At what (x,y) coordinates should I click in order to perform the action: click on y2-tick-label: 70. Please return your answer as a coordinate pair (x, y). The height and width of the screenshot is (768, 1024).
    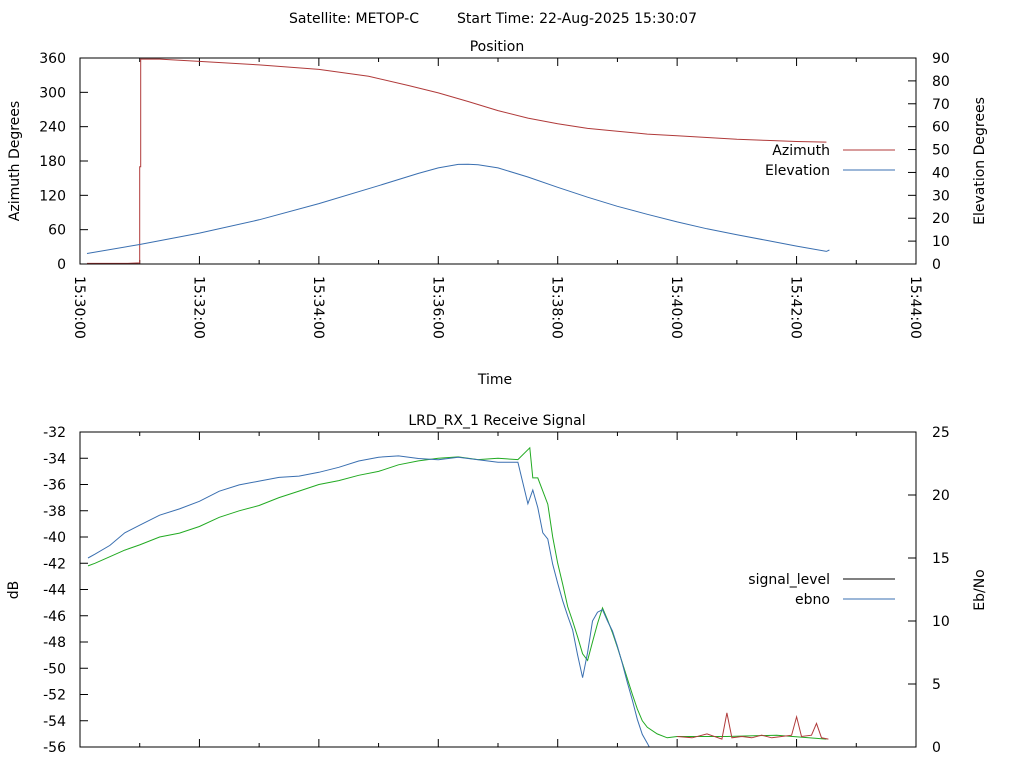
    Looking at the image, I should click on (941, 105).